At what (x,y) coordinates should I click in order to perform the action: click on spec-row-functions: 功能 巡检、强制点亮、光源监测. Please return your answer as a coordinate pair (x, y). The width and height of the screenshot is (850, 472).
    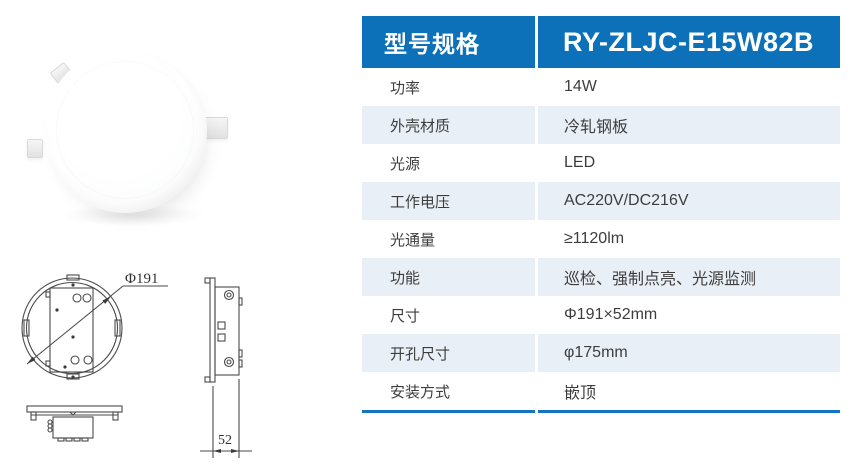
    Looking at the image, I should click on (601, 277).